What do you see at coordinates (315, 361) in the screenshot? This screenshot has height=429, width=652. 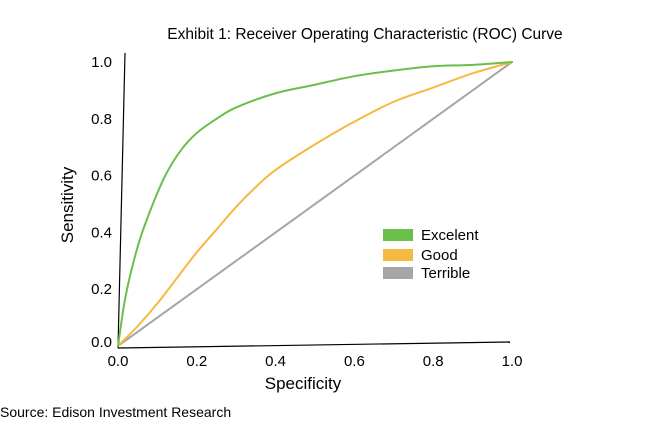 I see `x-tick-labels: 0.0 0.2 0.4 0.6 0.8 1.0` at bounding box center [315, 361].